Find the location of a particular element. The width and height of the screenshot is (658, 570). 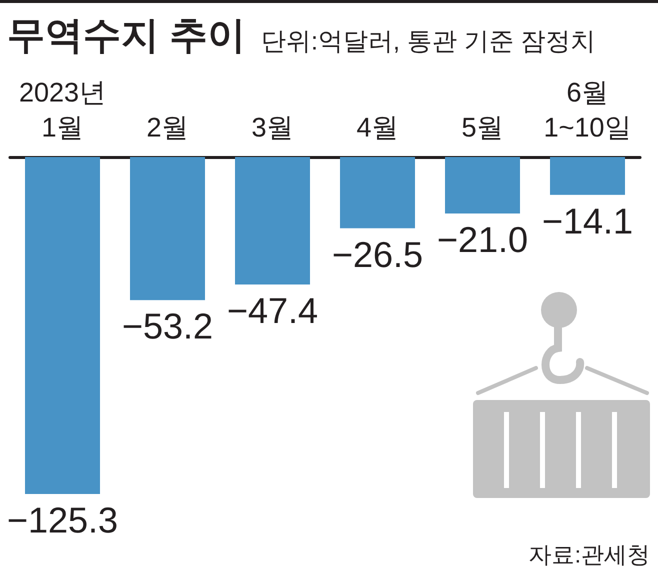

x-tick-label: 3월 is located at coordinates (272, 127).